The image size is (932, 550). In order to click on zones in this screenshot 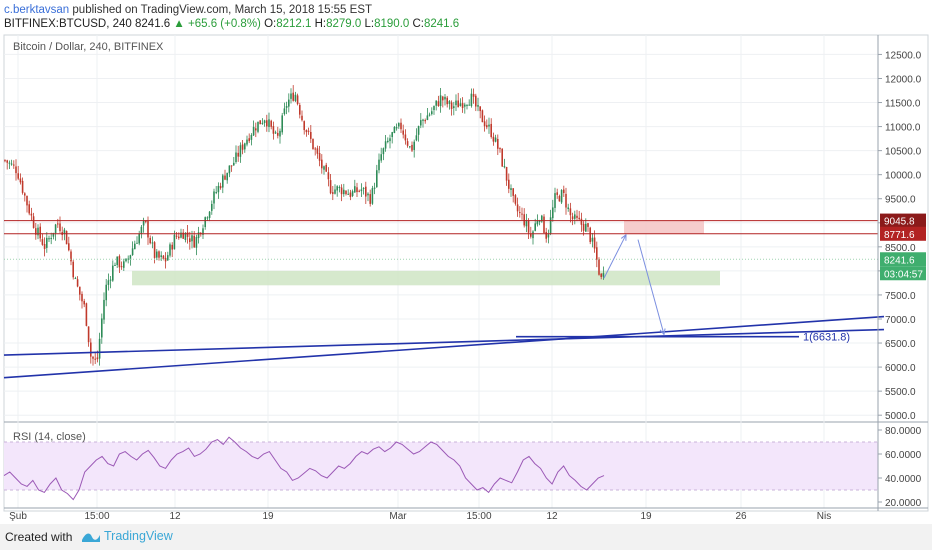, I will do `click(426, 253)`.